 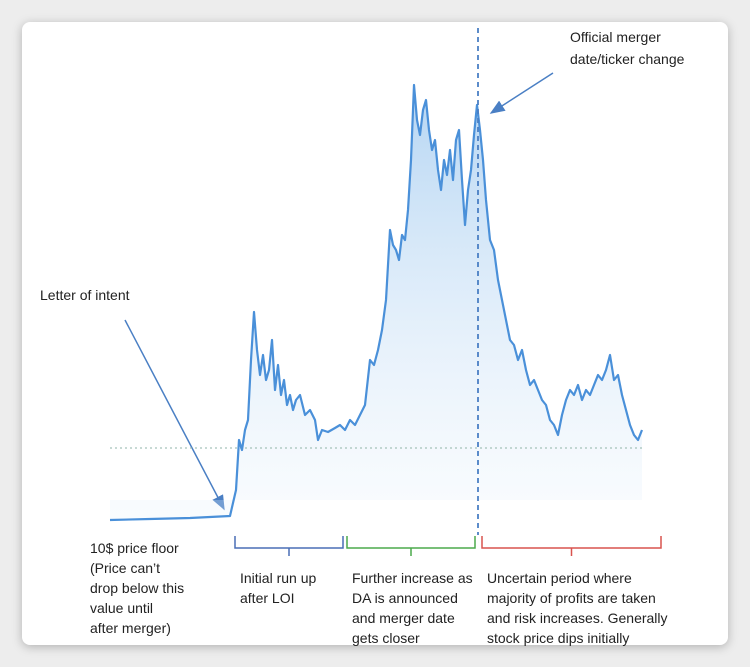 What do you see at coordinates (130, 628) in the screenshot?
I see `annotation: after merger)` at bounding box center [130, 628].